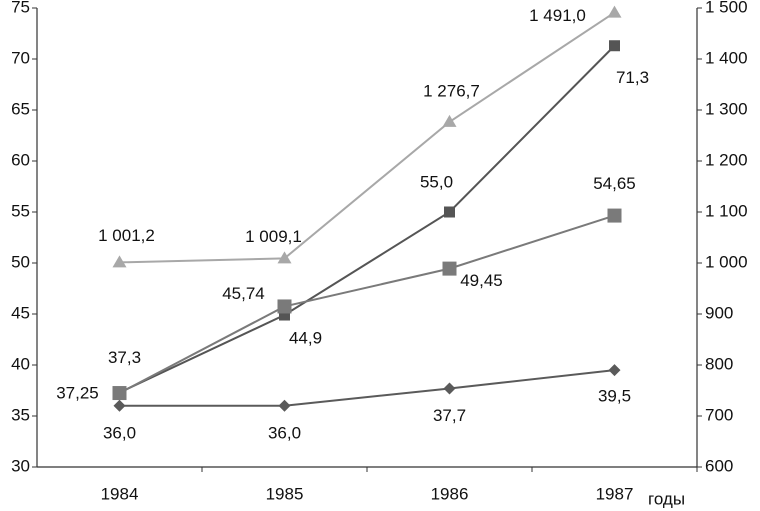 The height and width of the screenshot is (511, 760). Describe the element at coordinates (449, 415) in the screenshot. I see `data-label: 37,7` at that location.